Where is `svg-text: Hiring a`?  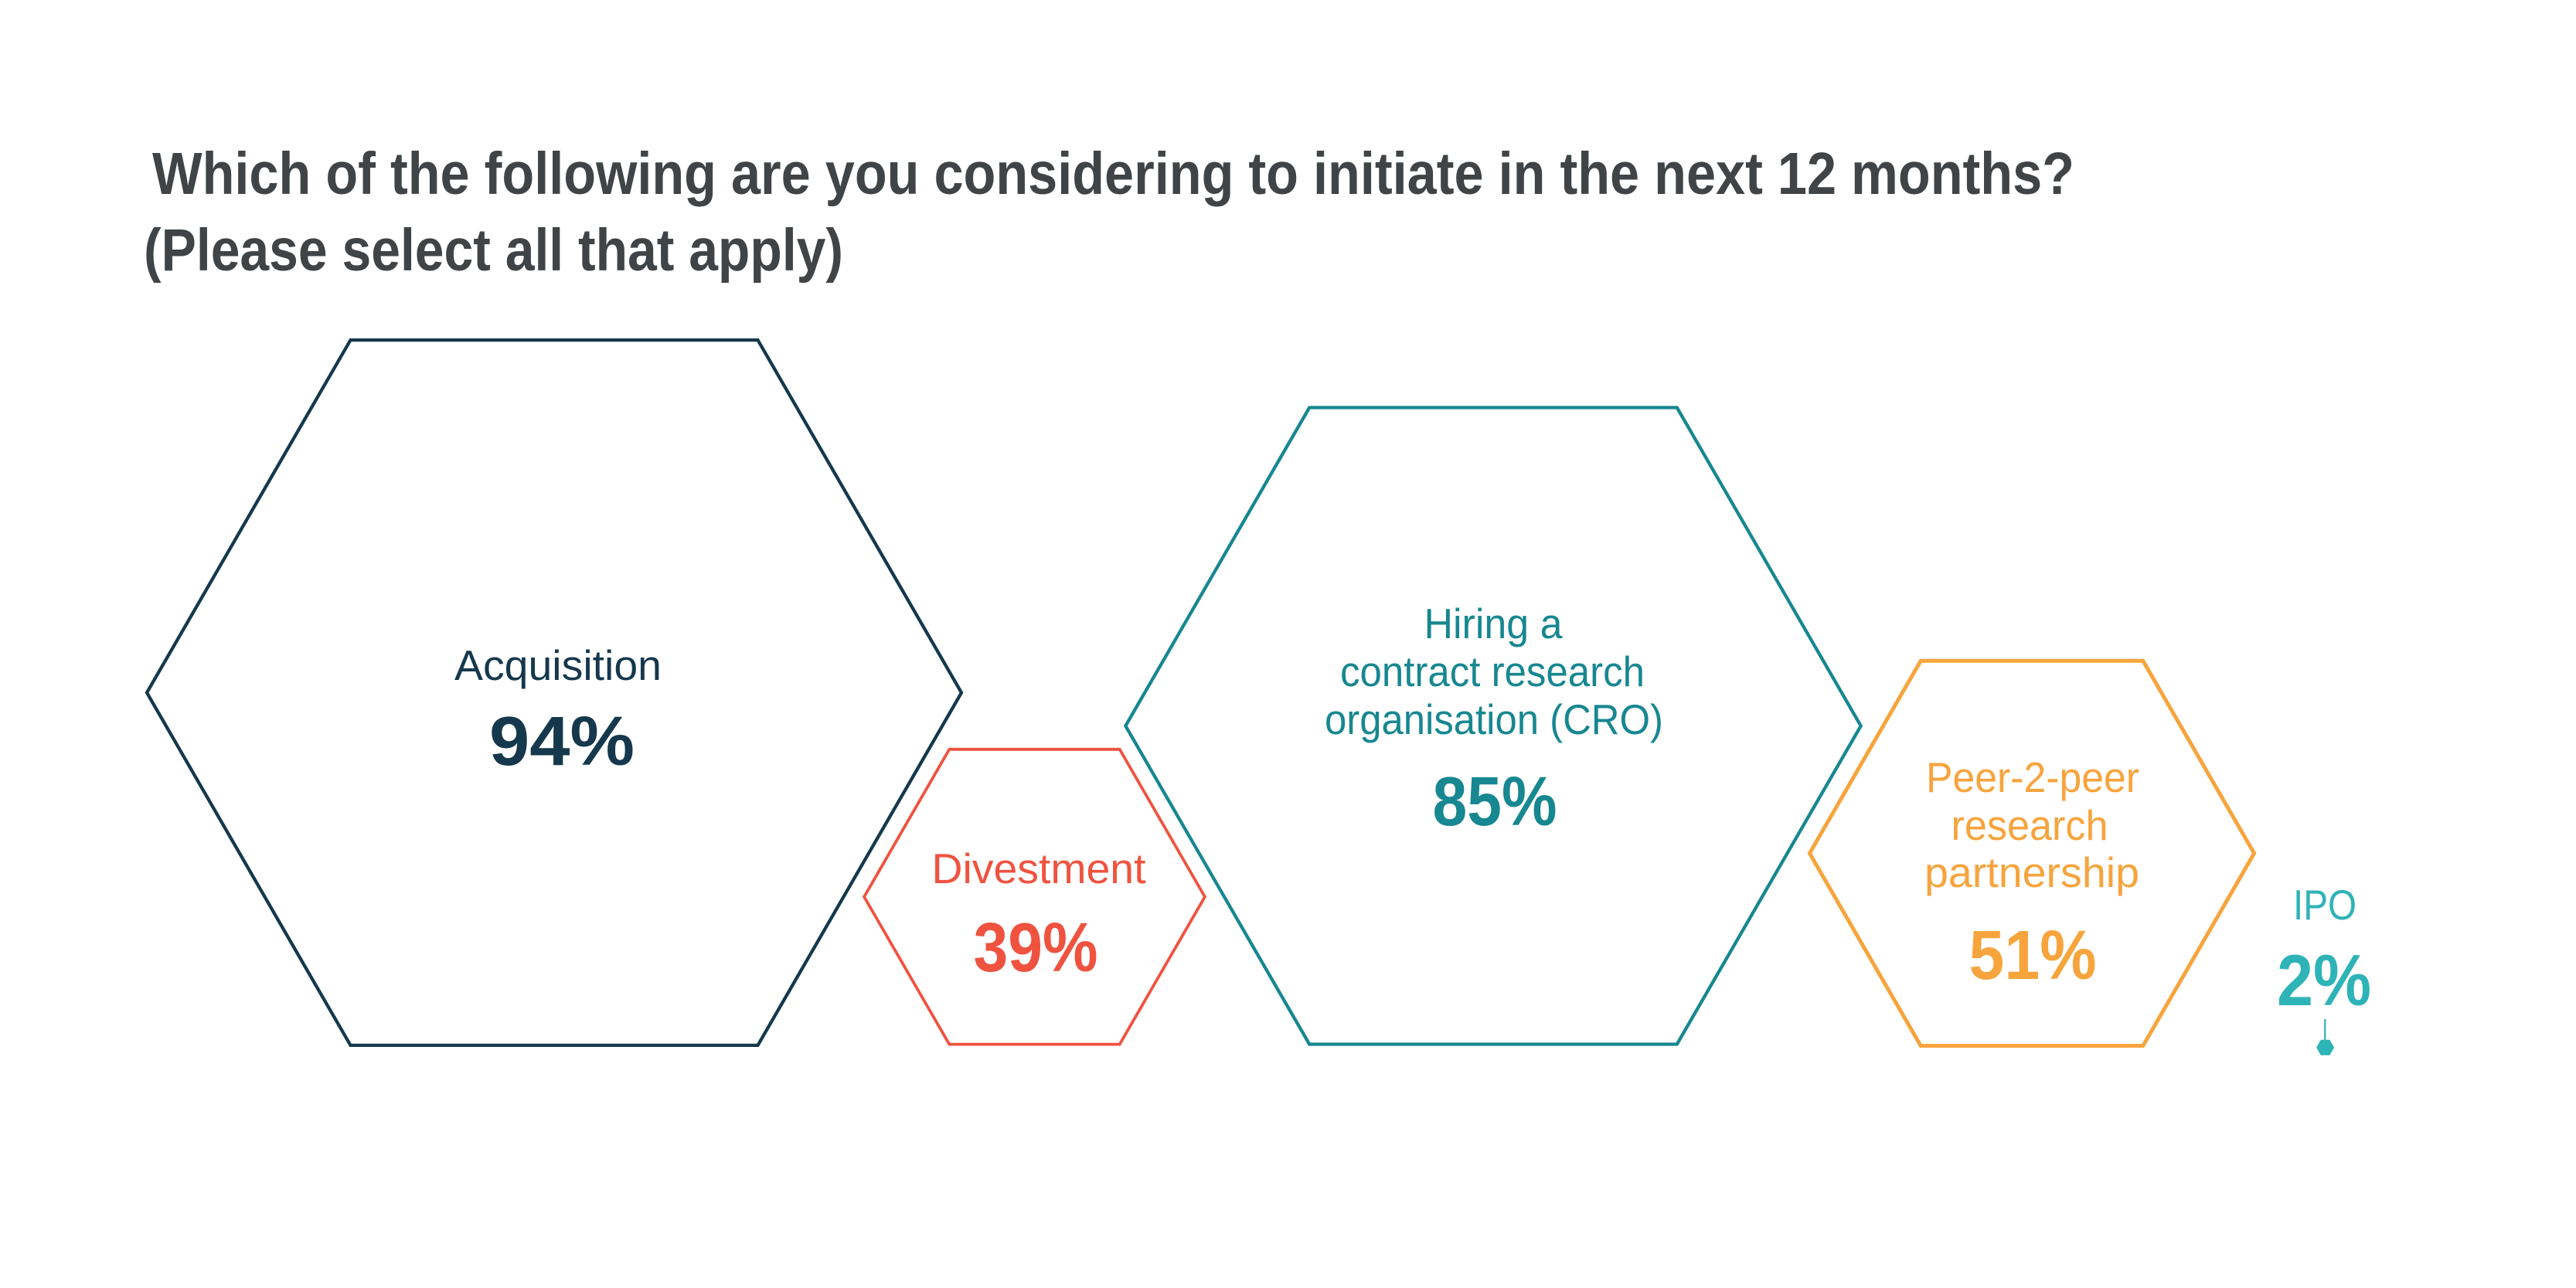
svg-text: Hiring a is located at coordinates (1493, 623).